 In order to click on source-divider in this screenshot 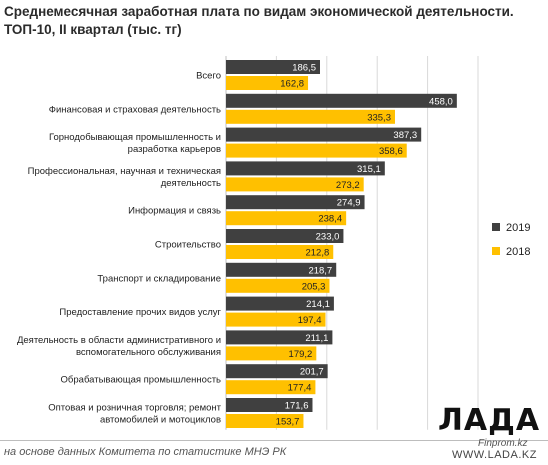, I will do `click(274, 440)`.